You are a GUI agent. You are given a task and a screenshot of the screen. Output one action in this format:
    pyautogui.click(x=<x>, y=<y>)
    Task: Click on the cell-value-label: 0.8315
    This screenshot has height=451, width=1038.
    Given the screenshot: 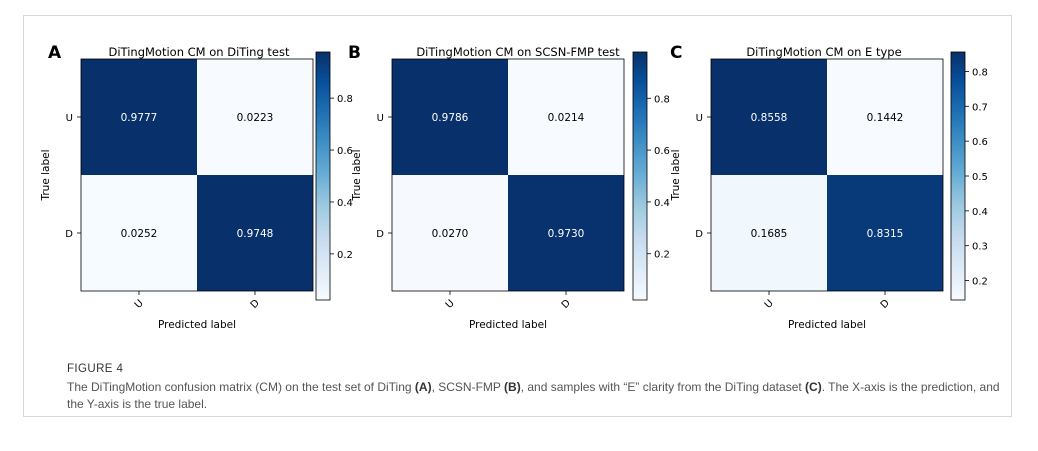 What is the action you would take?
    pyautogui.click(x=885, y=234)
    